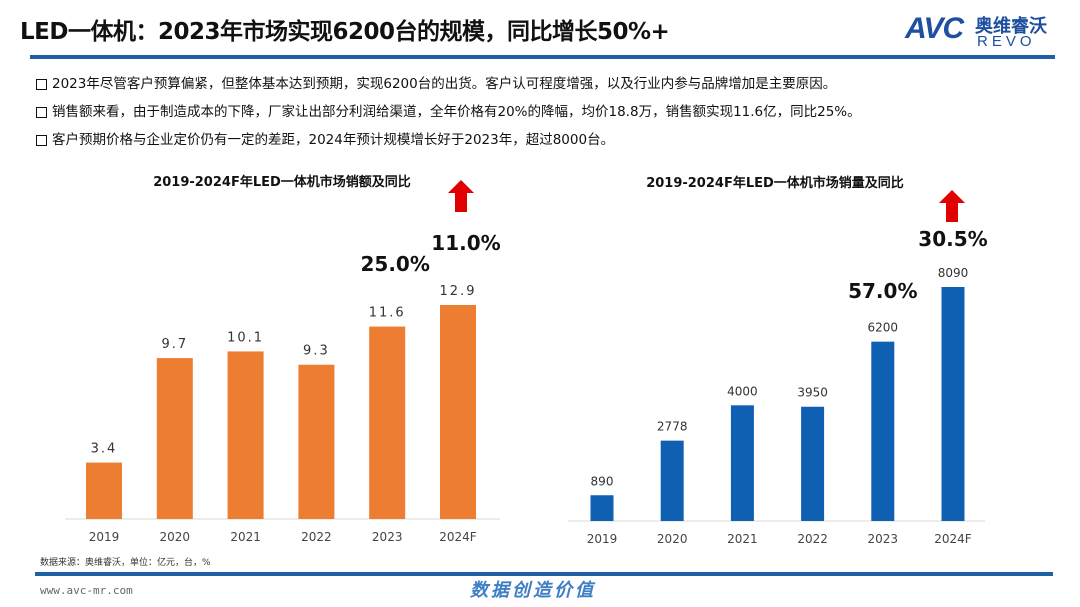  I want to click on data-label: 6200, so click(883, 328).